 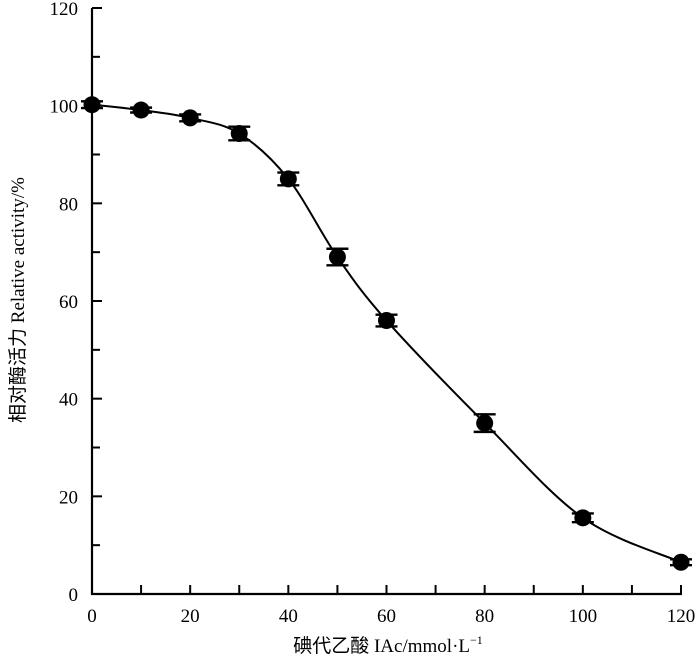 What do you see at coordinates (190, 616) in the screenshot?
I see `x-tick-label: 20` at bounding box center [190, 616].